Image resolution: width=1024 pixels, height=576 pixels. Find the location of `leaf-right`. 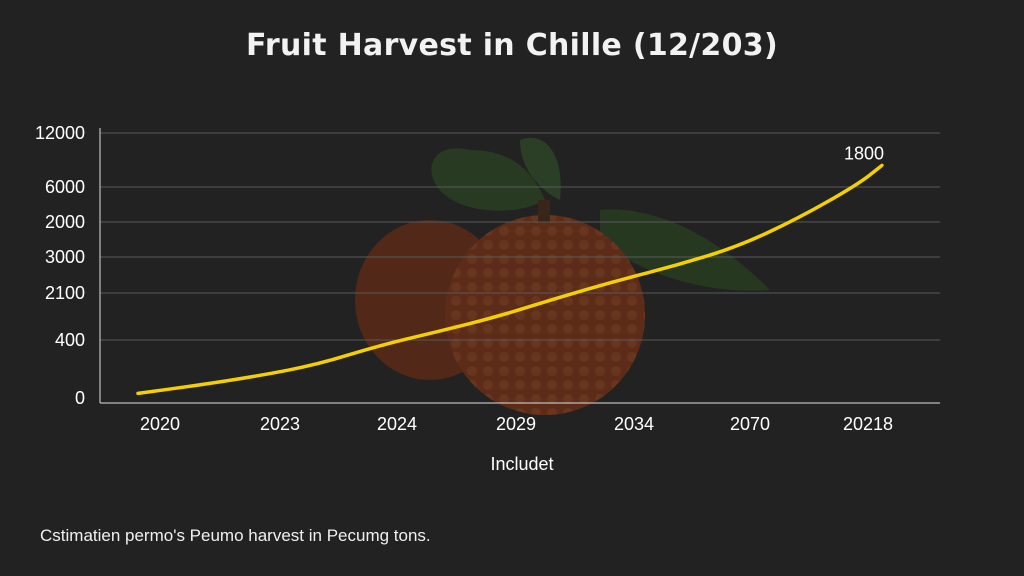

leaf-right is located at coordinates (685, 250).